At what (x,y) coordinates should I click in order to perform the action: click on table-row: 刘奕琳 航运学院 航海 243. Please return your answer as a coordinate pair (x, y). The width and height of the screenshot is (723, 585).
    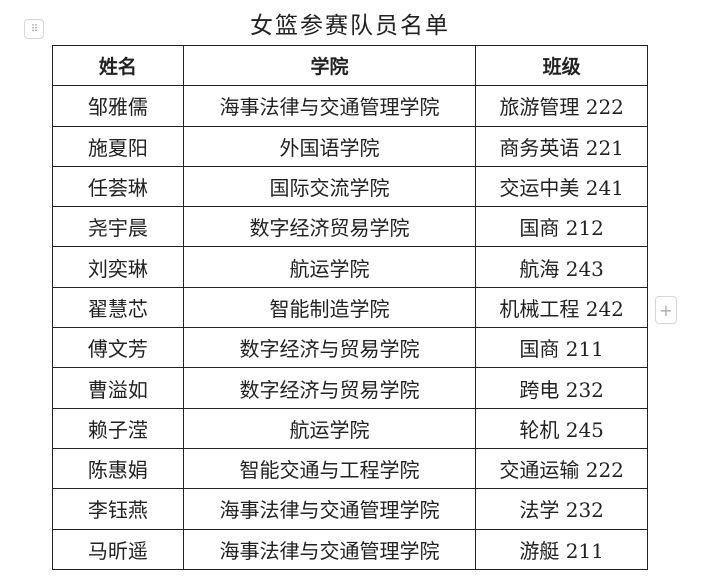
    Looking at the image, I should click on (350, 267).